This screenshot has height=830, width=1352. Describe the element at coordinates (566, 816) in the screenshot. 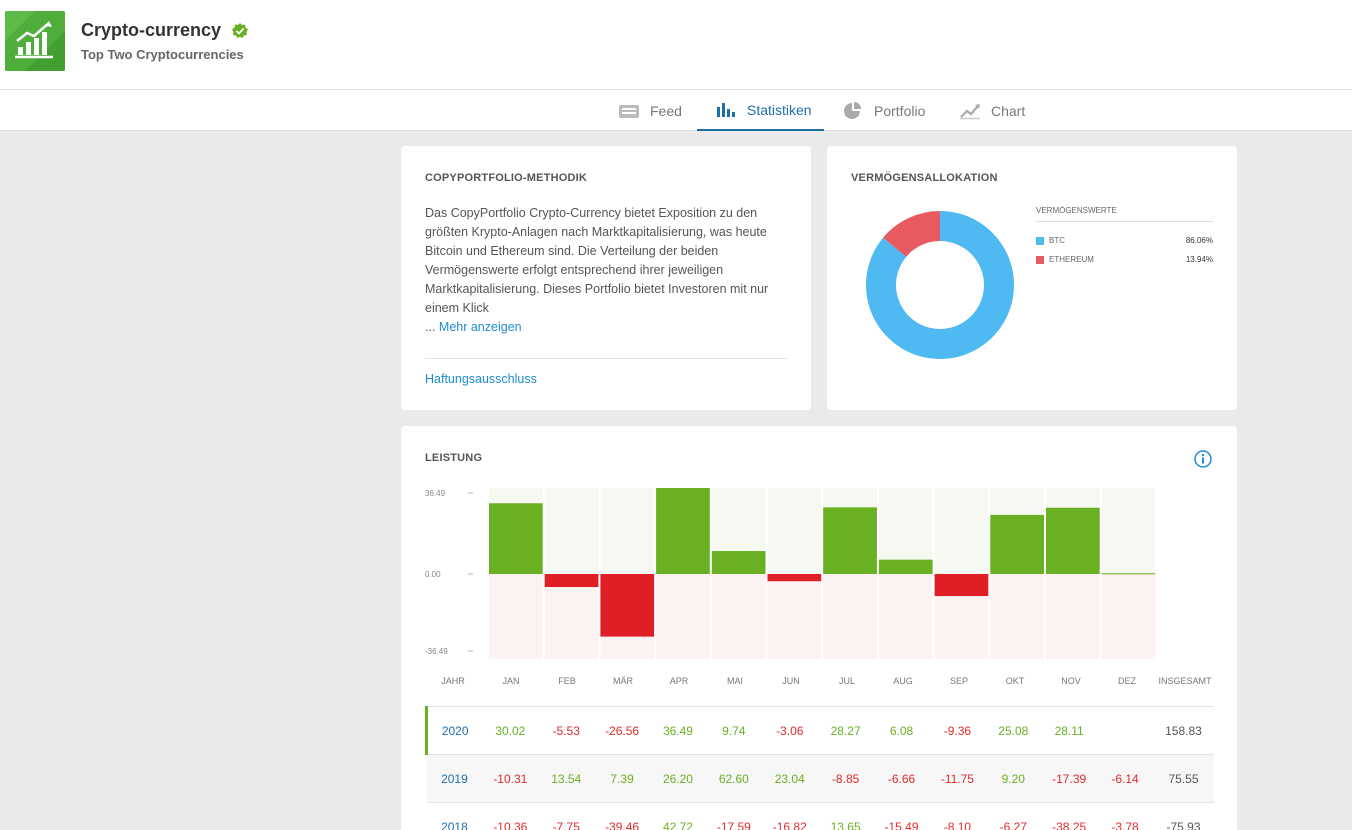

I see `month-value-cell: -7.75` at that location.